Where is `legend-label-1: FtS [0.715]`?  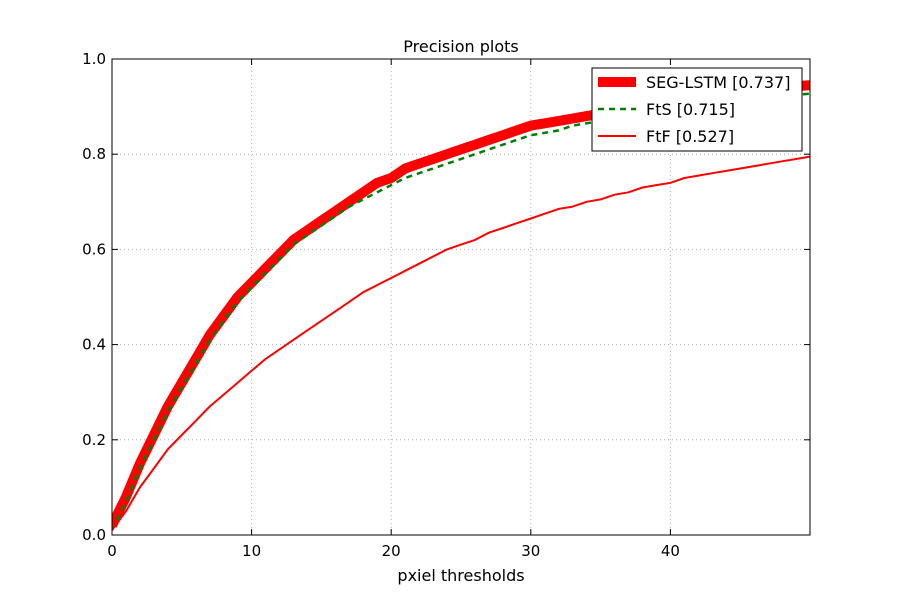 legend-label-1: FtS [0.715] is located at coordinates (690, 109).